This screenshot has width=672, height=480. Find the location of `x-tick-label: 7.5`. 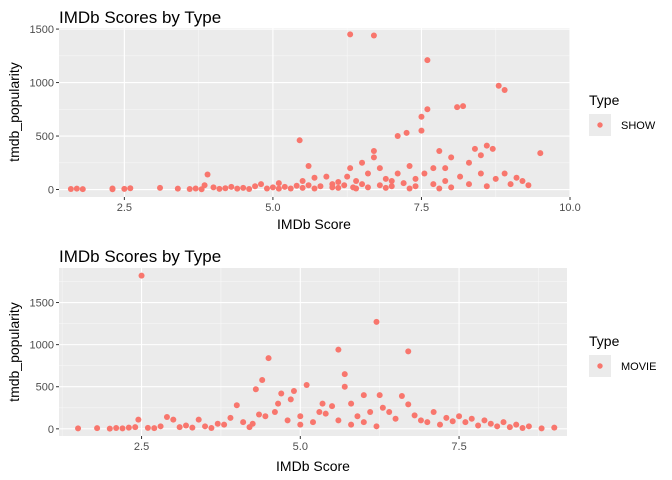

x-tick-label: 7.5 is located at coordinates (421, 208).